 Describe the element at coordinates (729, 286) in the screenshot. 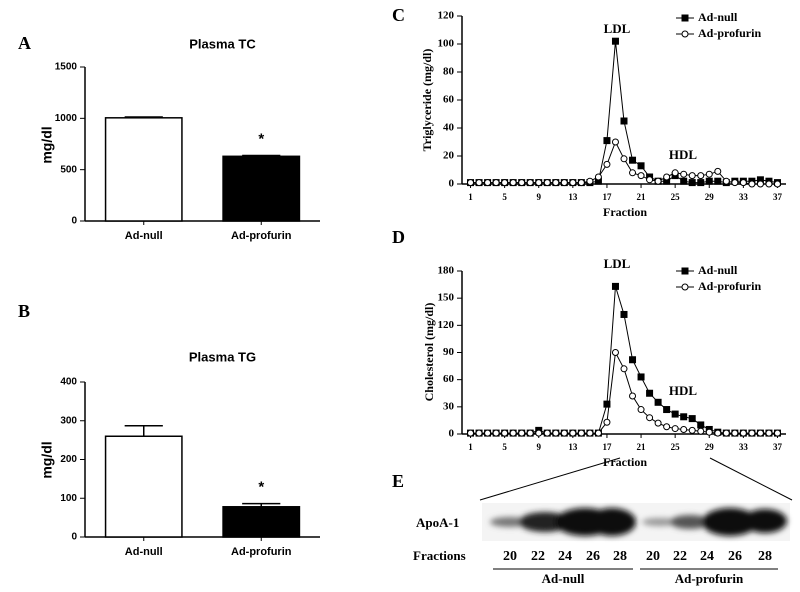

I see `legend-label: Ad-profurin` at that location.